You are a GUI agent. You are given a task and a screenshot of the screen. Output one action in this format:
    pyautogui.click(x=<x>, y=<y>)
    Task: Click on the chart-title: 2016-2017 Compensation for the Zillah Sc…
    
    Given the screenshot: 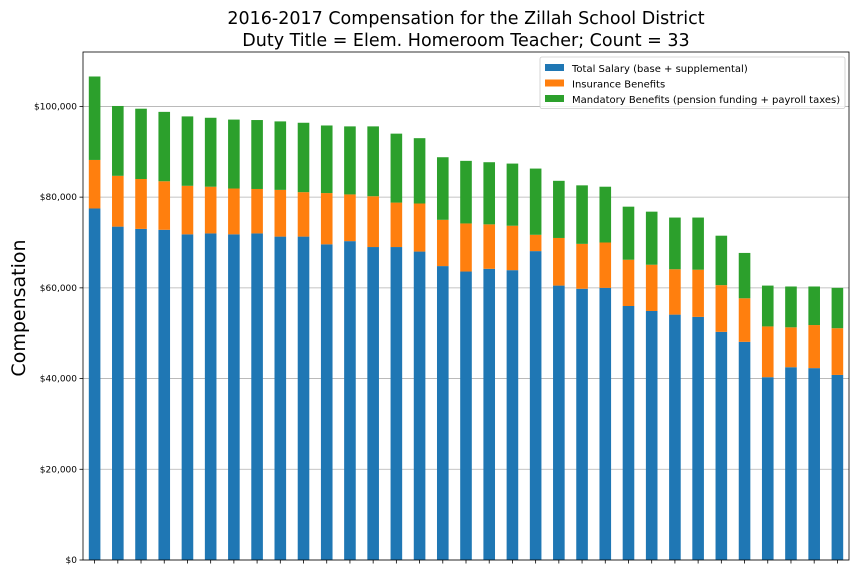 What is the action you would take?
    pyautogui.click(x=466, y=30)
    